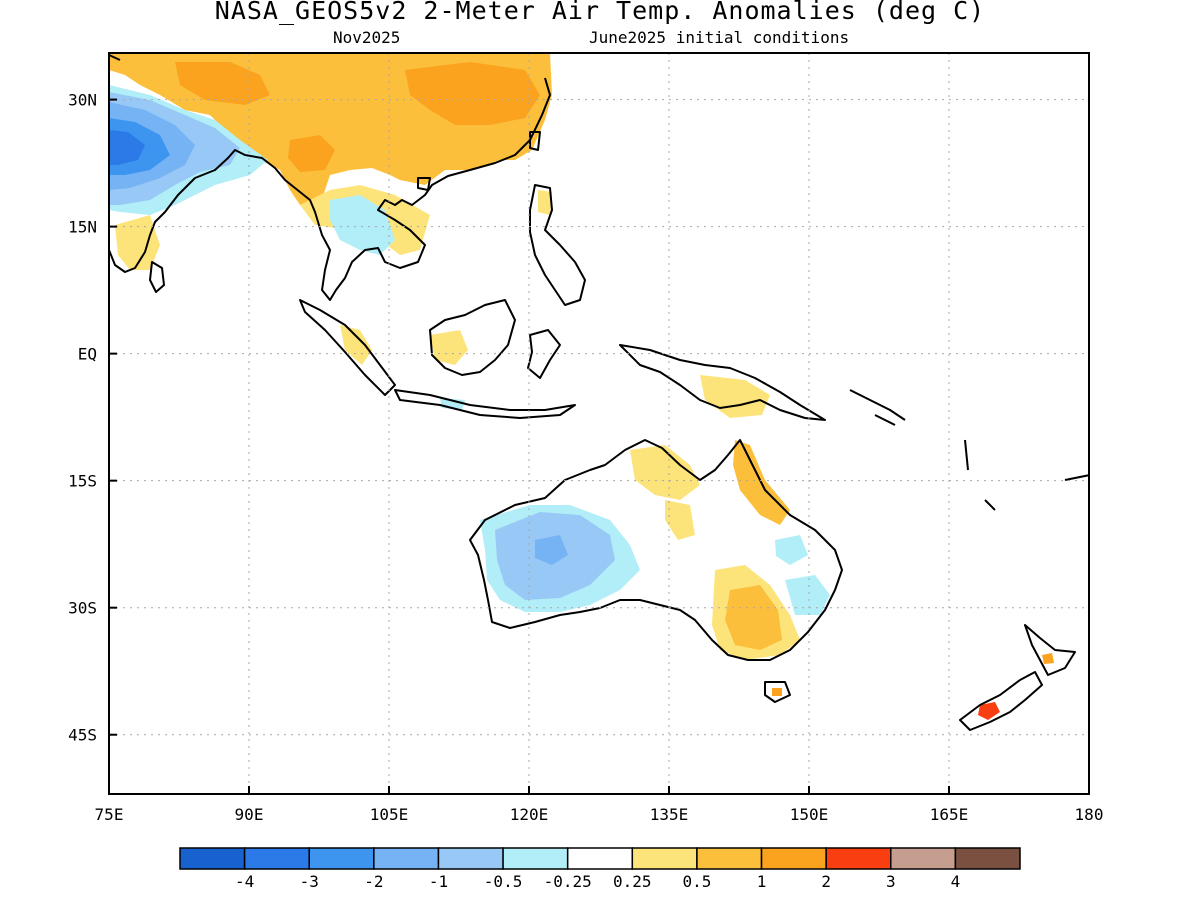 This screenshot has width=1200, height=900. What do you see at coordinates (891, 881) in the screenshot?
I see `colorbar-label: 3` at bounding box center [891, 881].